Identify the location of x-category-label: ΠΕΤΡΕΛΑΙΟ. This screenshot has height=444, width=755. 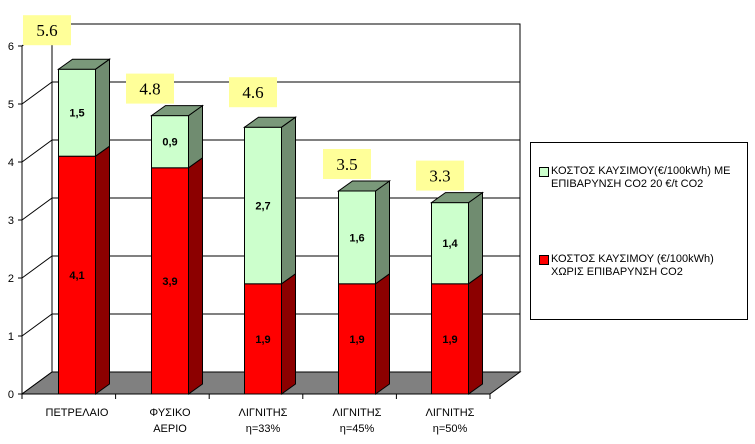
(77, 413).